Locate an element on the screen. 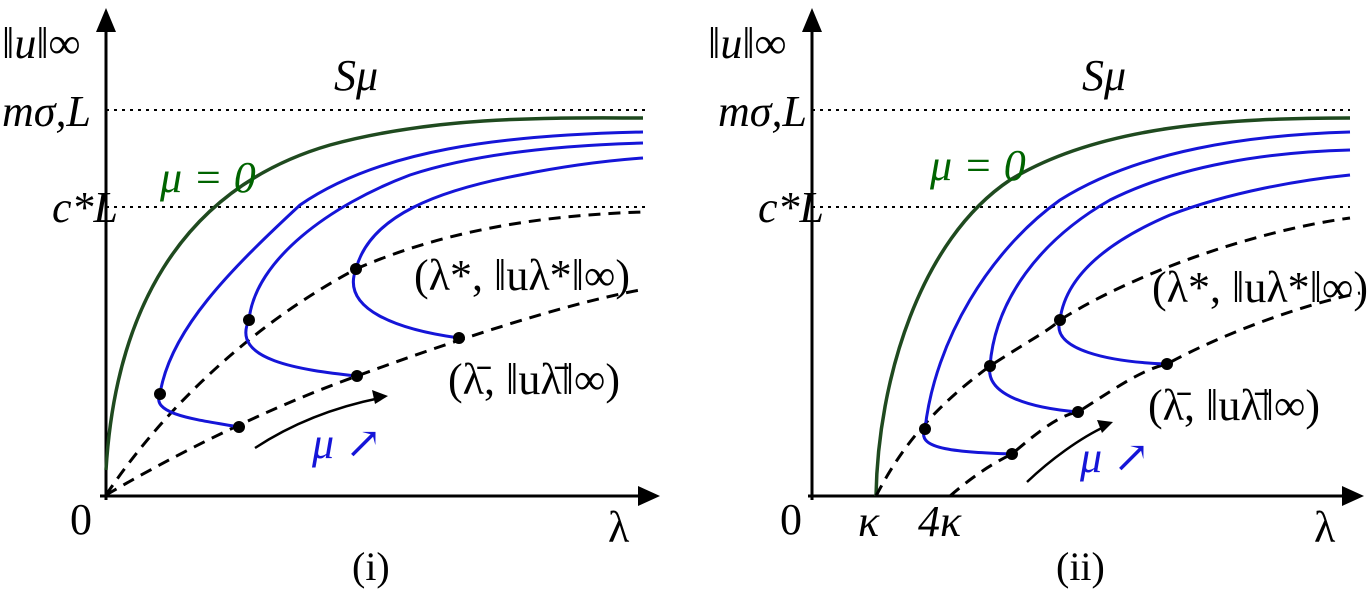 This screenshot has width=1368, height=596. x-tick-label-4kappa: 4κ is located at coordinates (940, 521).